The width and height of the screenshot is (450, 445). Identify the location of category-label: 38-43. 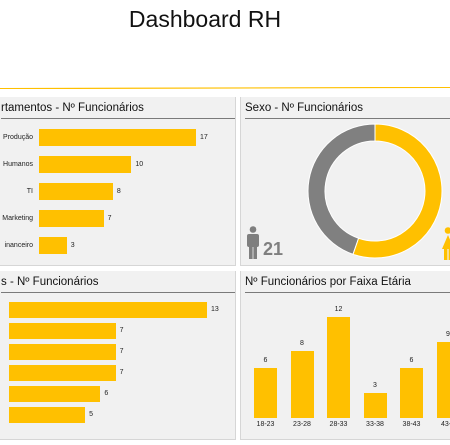
(411, 424).